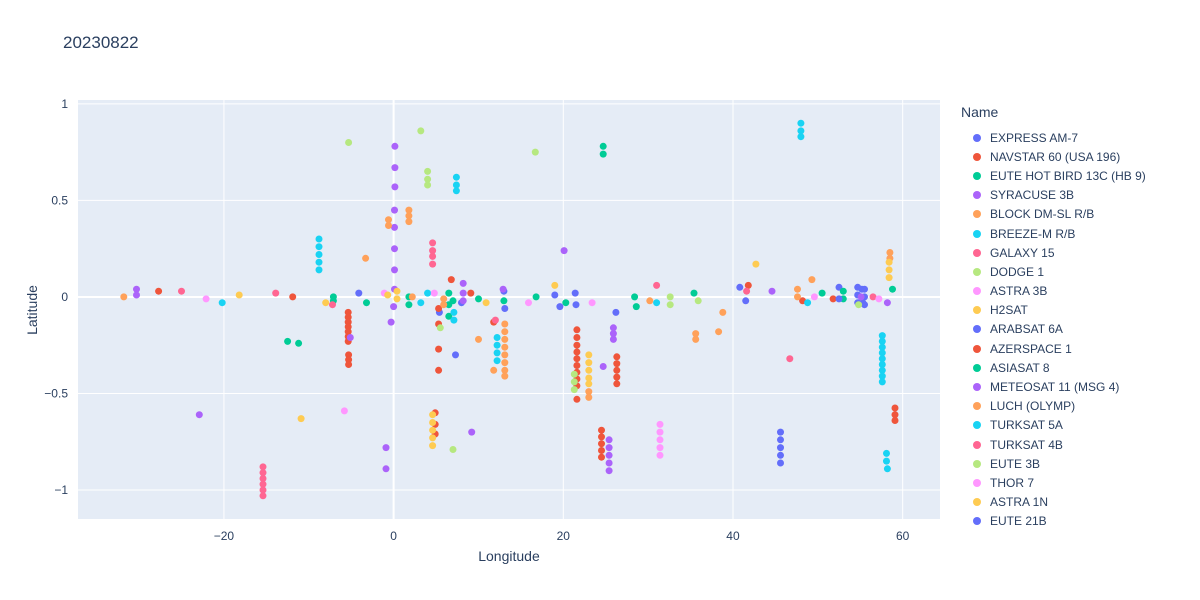  What do you see at coordinates (1076, 156) in the screenshot?
I see `legend-item: NAVSTAR 60 (USA 196)` at bounding box center [1076, 156].